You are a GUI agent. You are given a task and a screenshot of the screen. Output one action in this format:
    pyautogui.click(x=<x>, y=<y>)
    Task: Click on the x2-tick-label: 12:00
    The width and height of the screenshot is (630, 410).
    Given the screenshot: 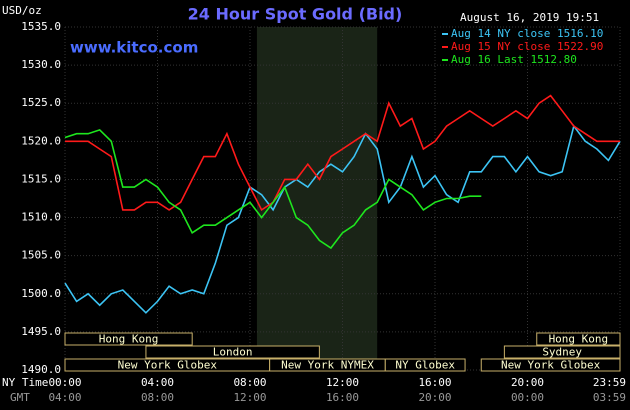 What is the action you would take?
    pyautogui.click(x=249, y=397)
    